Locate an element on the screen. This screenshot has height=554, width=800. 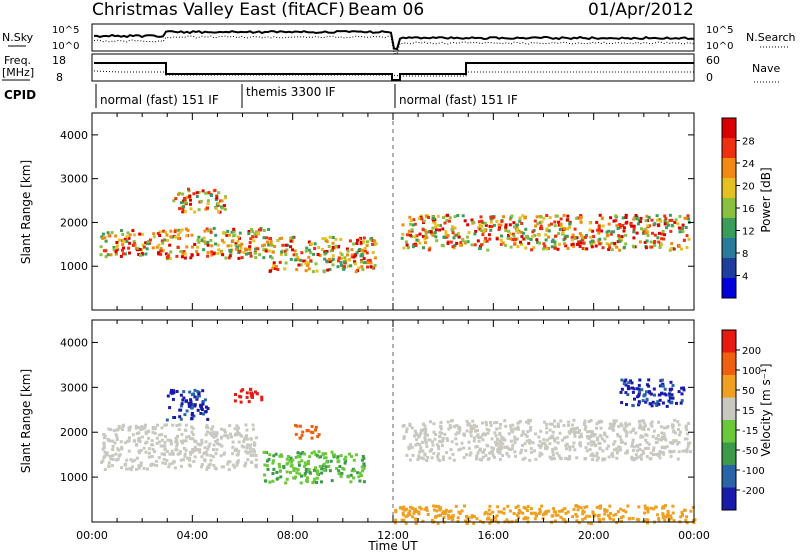
noise-right-tick-bottom: 10^0 is located at coordinates (719, 46).